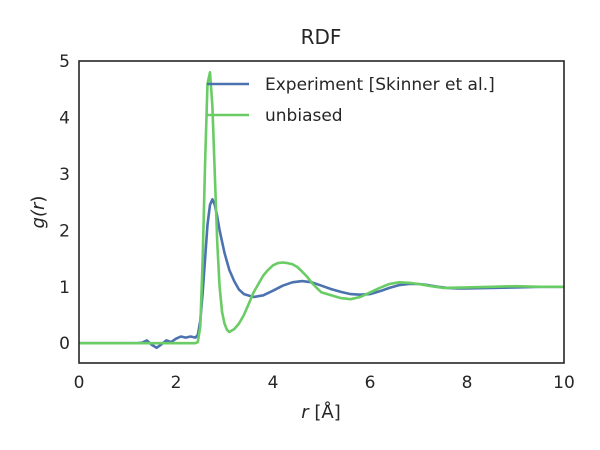  Describe the element at coordinates (324, 383) in the screenshot. I see `x-axis: 0 2 4 6 8 10` at that location.